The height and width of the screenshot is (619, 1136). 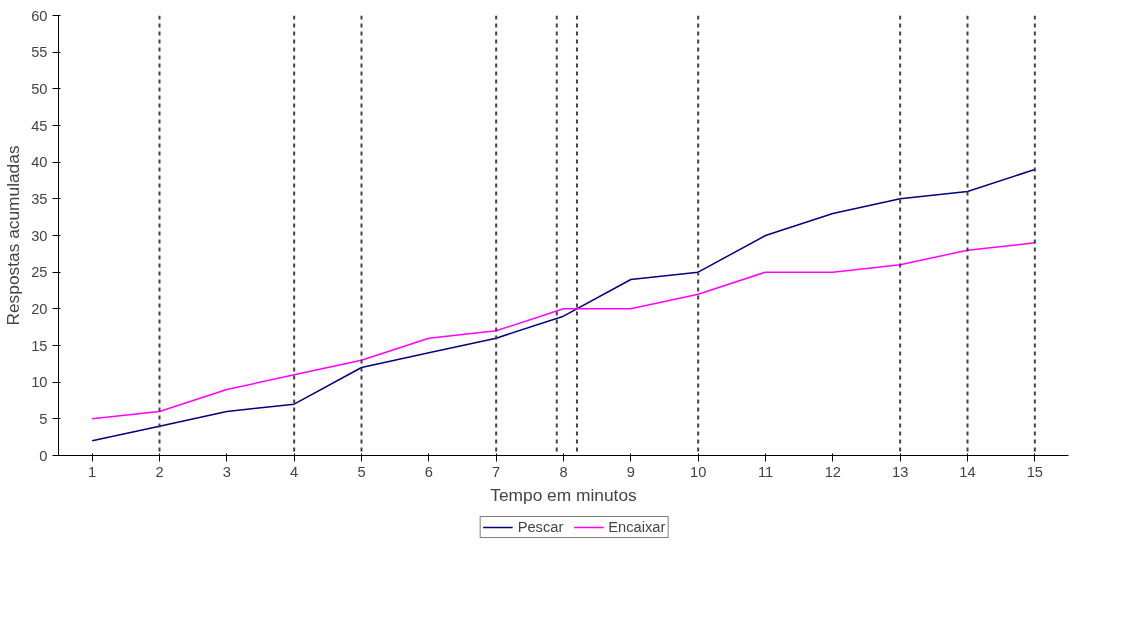 What do you see at coordinates (39, 88) in the screenshot?
I see `y-tick-label: 50` at bounding box center [39, 88].